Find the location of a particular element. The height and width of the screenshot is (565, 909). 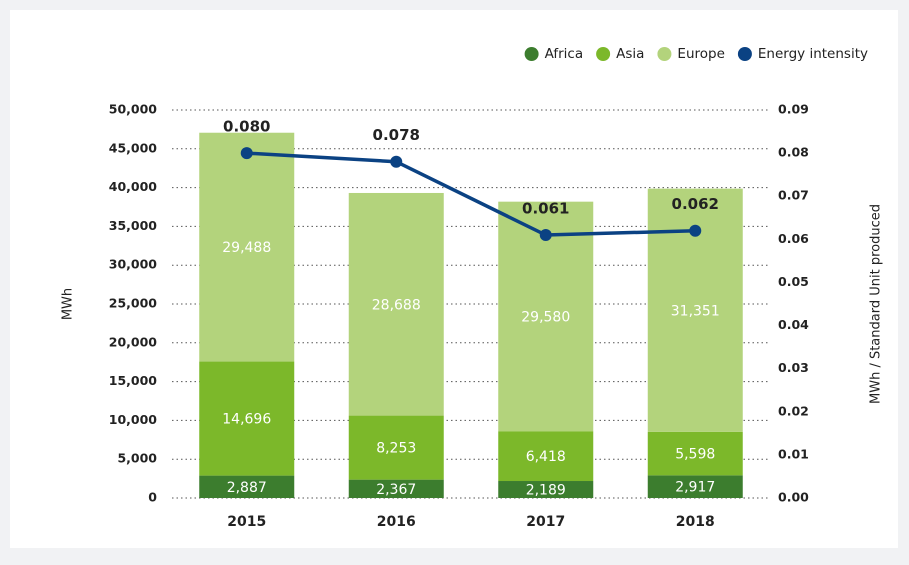

y-tick-label: 40,000 is located at coordinates (133, 186).